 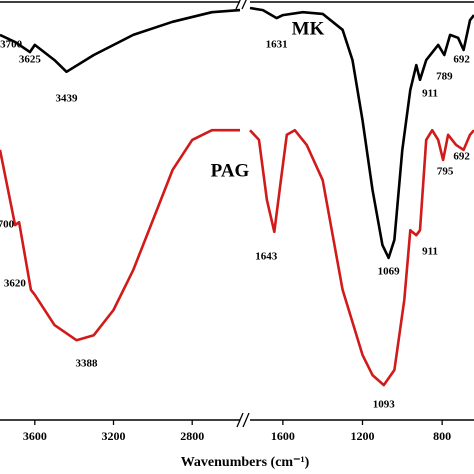 I want to click on x-tick-label: 3200, so click(x=114, y=436).